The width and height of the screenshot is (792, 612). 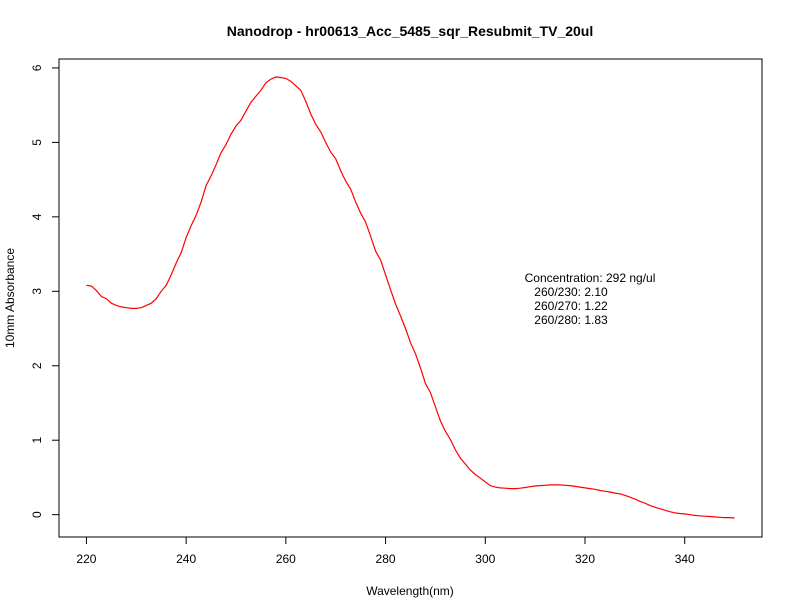 I want to click on ratio-260-230-label: 260/230: 2.10, so click(x=571, y=292).